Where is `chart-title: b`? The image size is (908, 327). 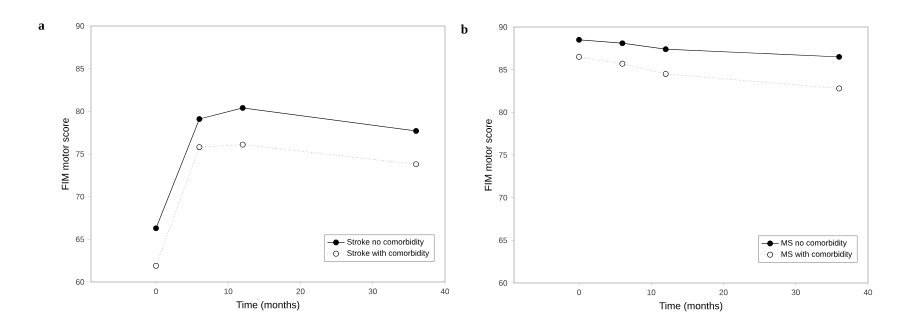
chart-title: b is located at coordinates (464, 29).